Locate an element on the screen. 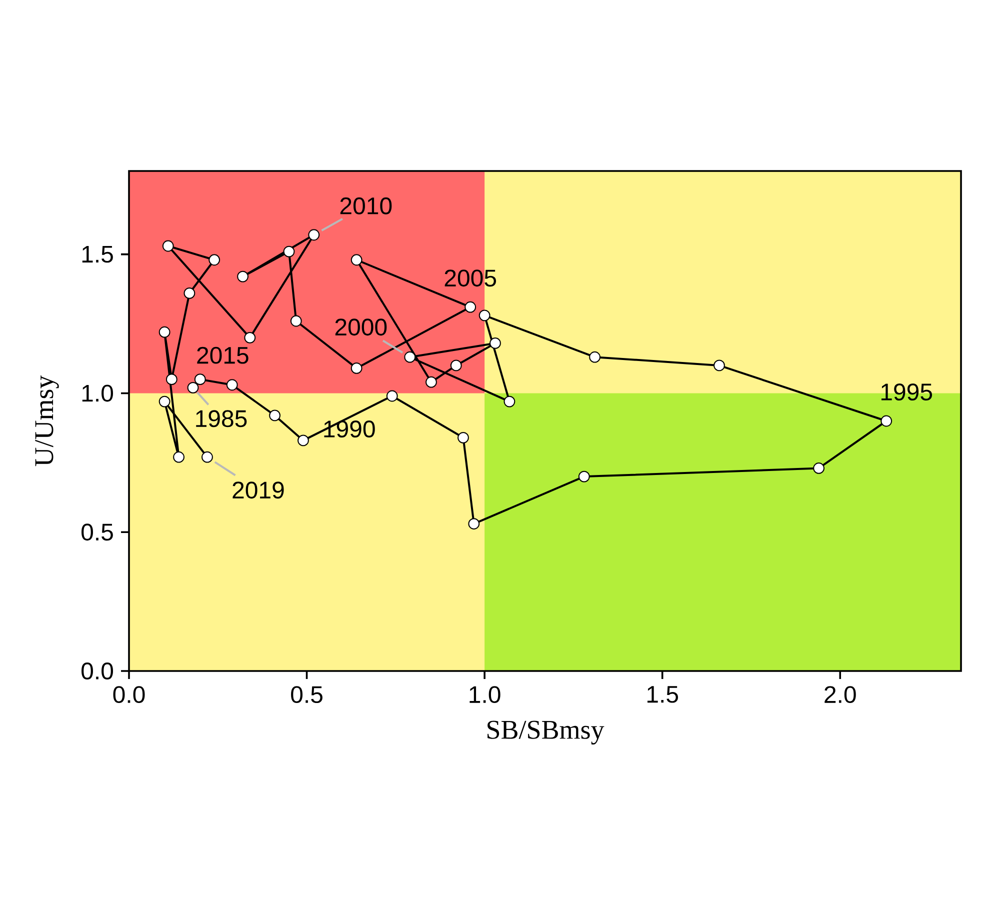 This screenshot has height=910, width=1000. x-tick-label: 1.5 is located at coordinates (662, 694).